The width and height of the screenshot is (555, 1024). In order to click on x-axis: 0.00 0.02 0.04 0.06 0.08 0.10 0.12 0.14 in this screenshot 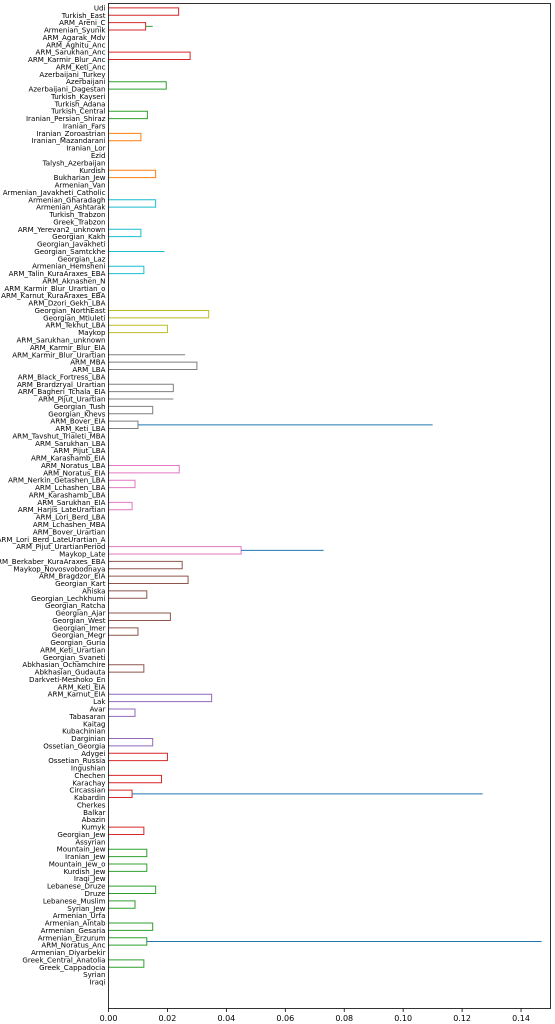, I will do `click(315, 1015)`.